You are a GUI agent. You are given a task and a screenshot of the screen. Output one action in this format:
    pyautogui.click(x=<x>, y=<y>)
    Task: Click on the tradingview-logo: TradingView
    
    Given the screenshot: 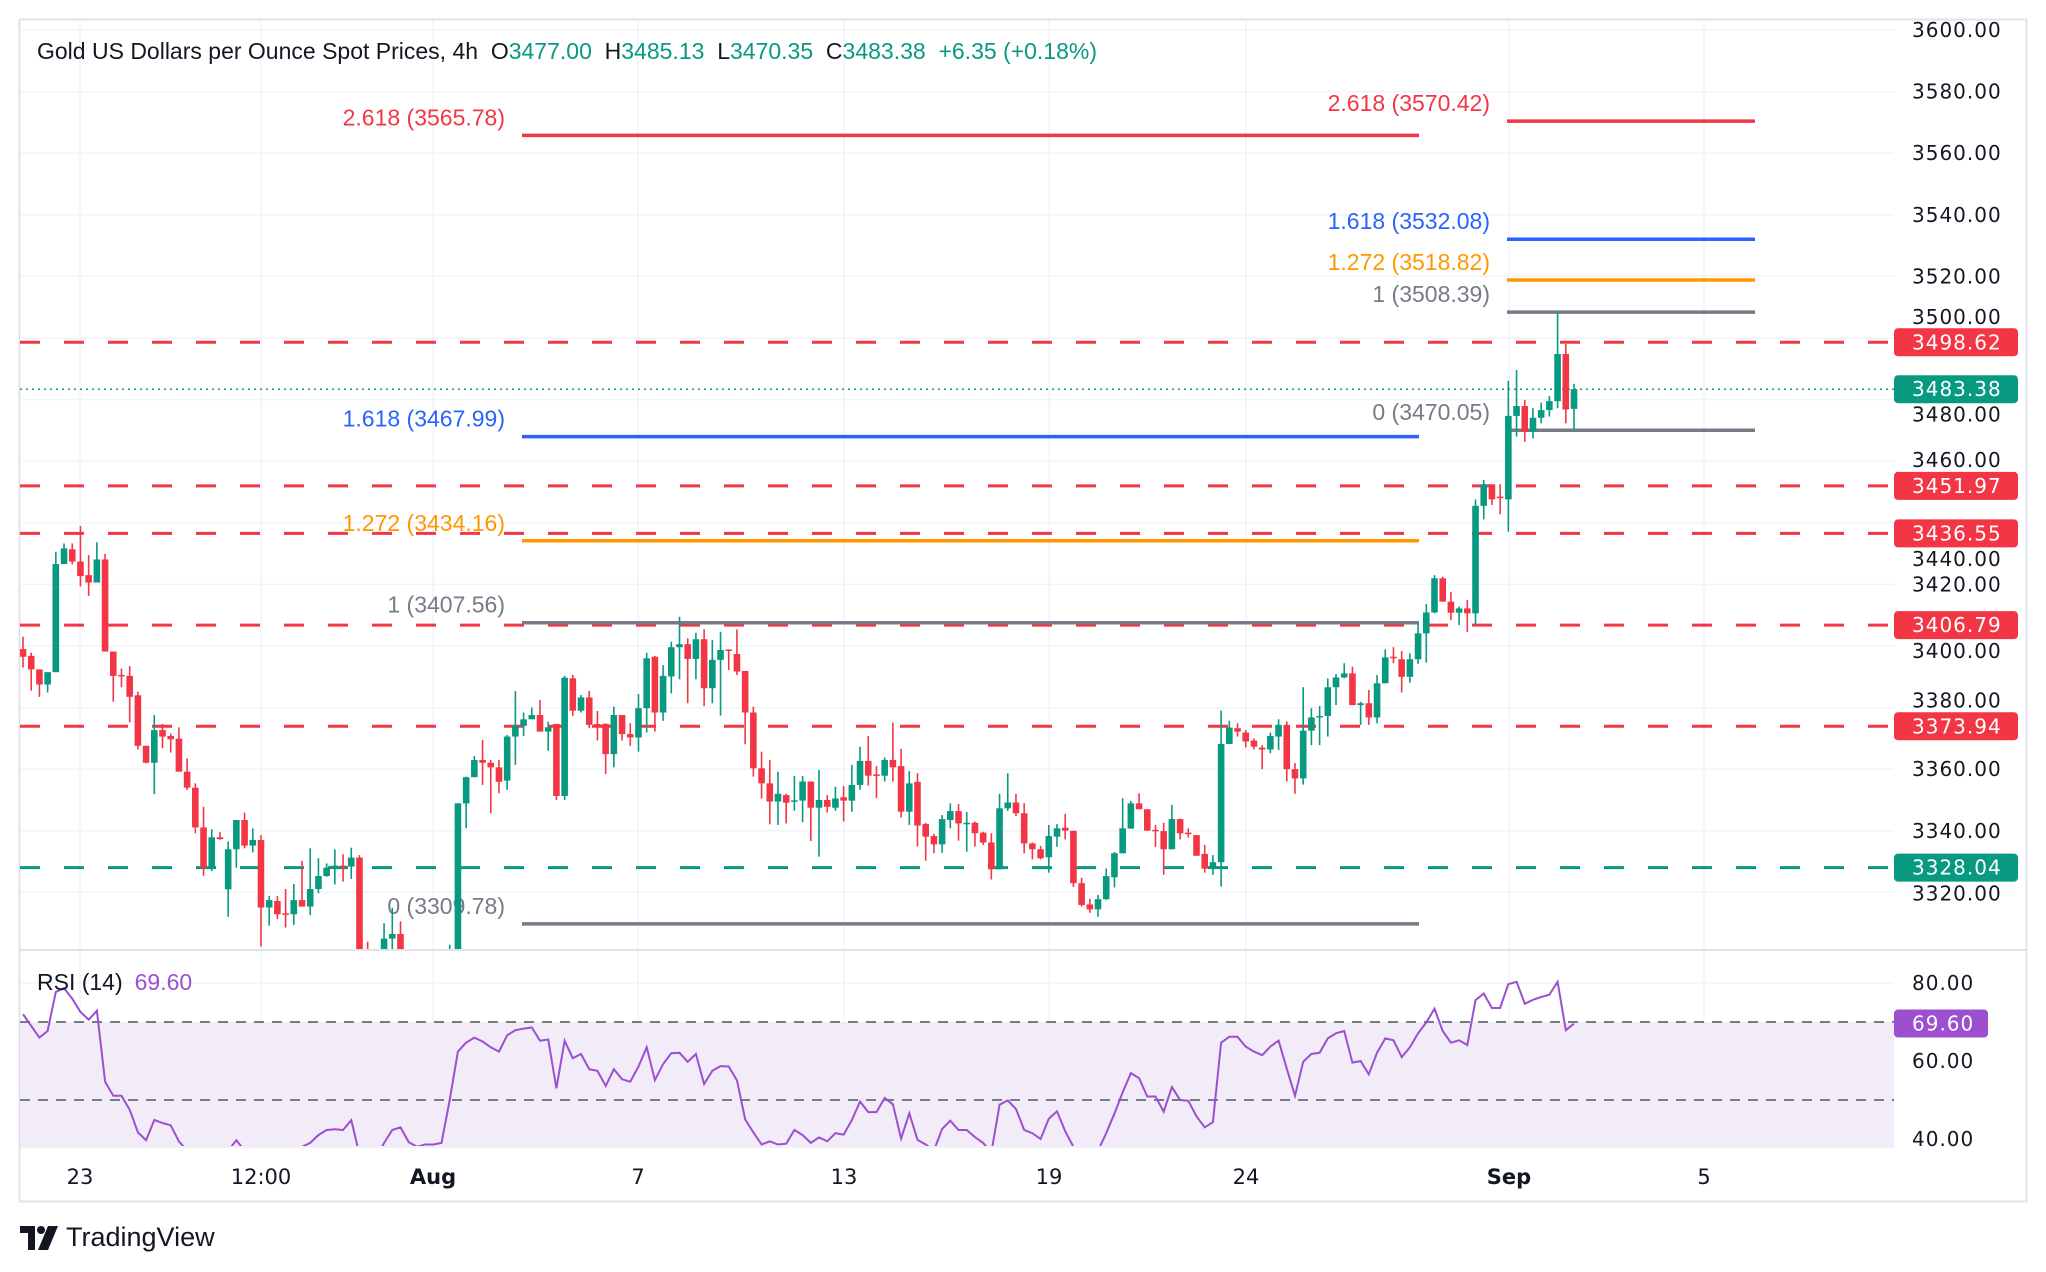 What is the action you would take?
    pyautogui.click(x=117, y=1237)
    